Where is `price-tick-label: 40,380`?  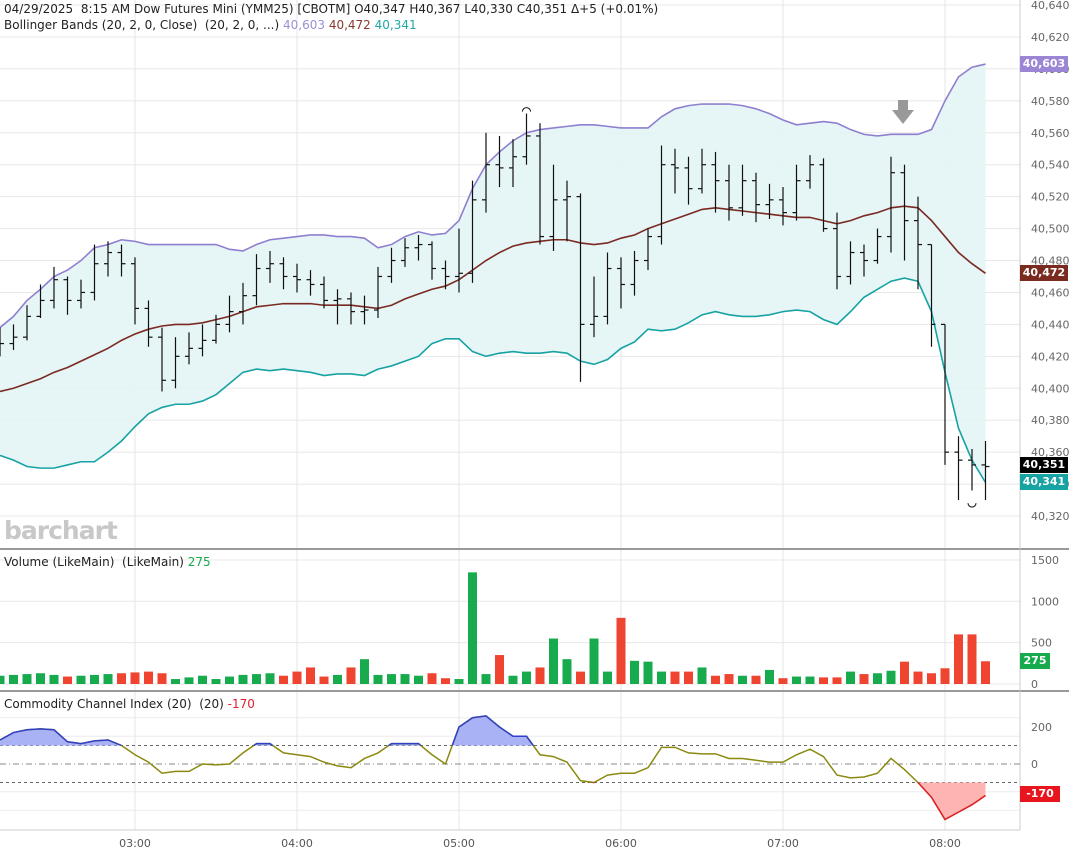
price-tick-label: 40,380 is located at coordinates (1050, 420).